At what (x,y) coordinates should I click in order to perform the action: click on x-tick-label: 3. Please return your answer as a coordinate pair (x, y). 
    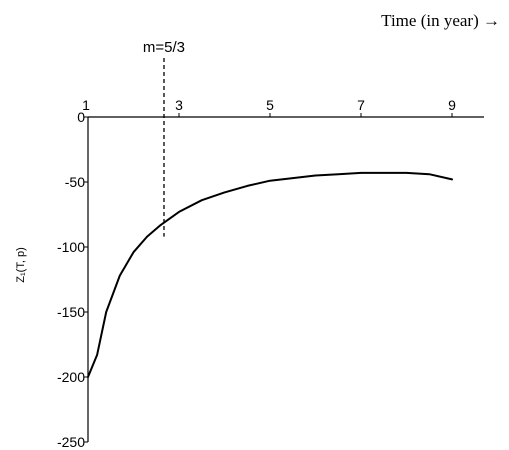
    Looking at the image, I should click on (179, 105).